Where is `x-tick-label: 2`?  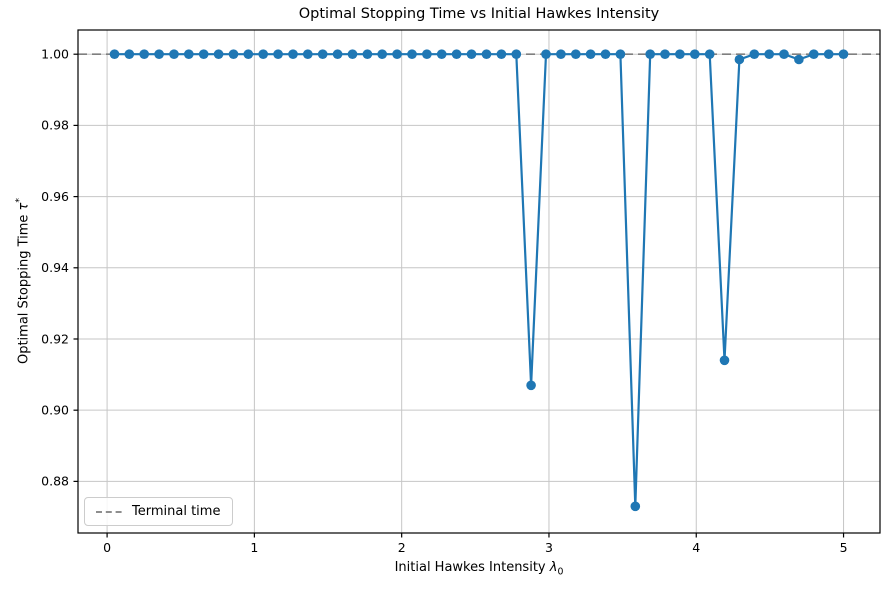 x-tick-label: 2 is located at coordinates (402, 547).